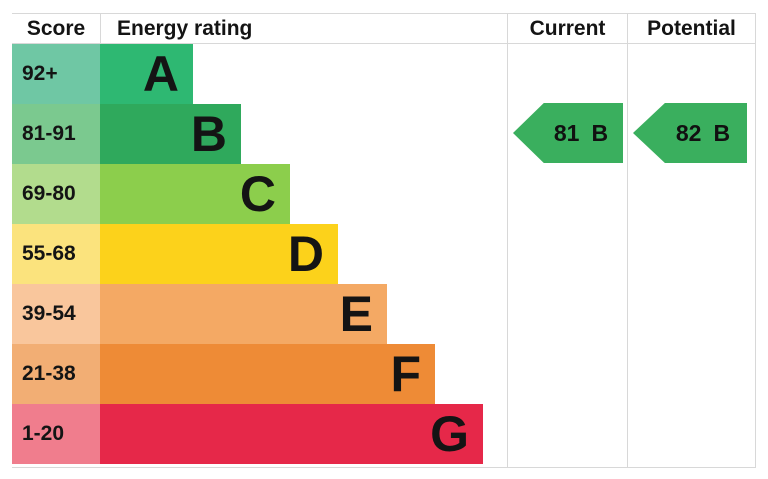  Describe the element at coordinates (384, 74) in the screenshot. I see `rating-row: 92+ A` at that location.